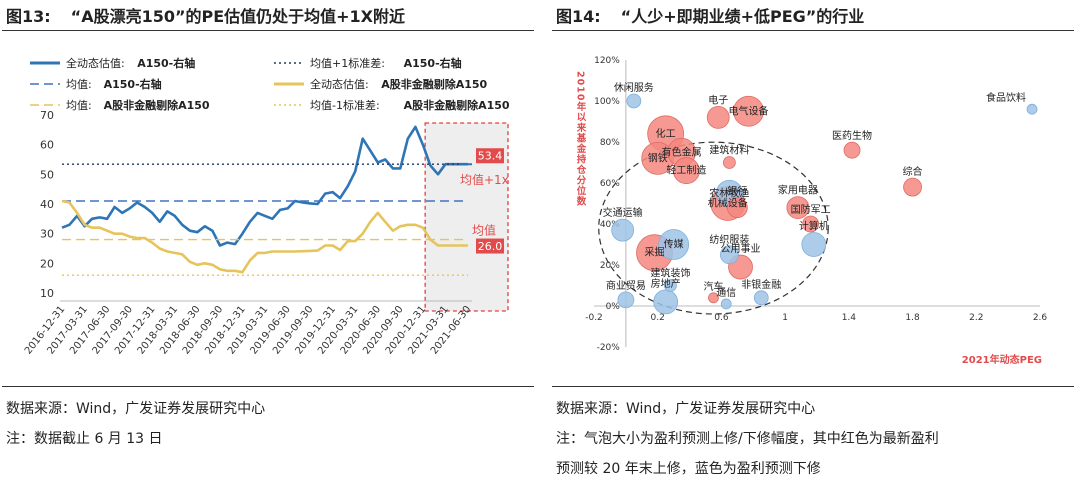 This screenshot has width=1080, height=482. I want to click on x-tick-label: 0.2, so click(658, 318).